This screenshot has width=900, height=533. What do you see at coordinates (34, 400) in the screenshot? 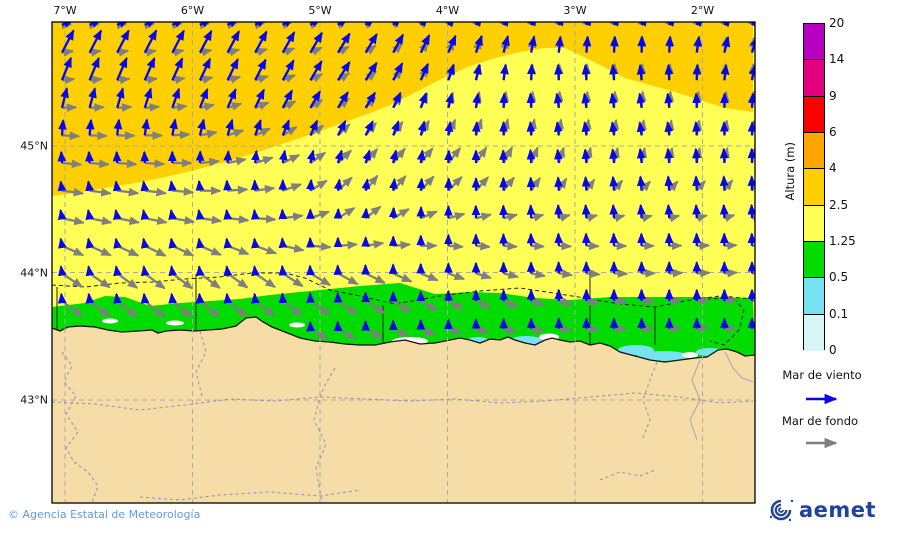
I see `lat-tick-label: 43°N` at bounding box center [34, 400].